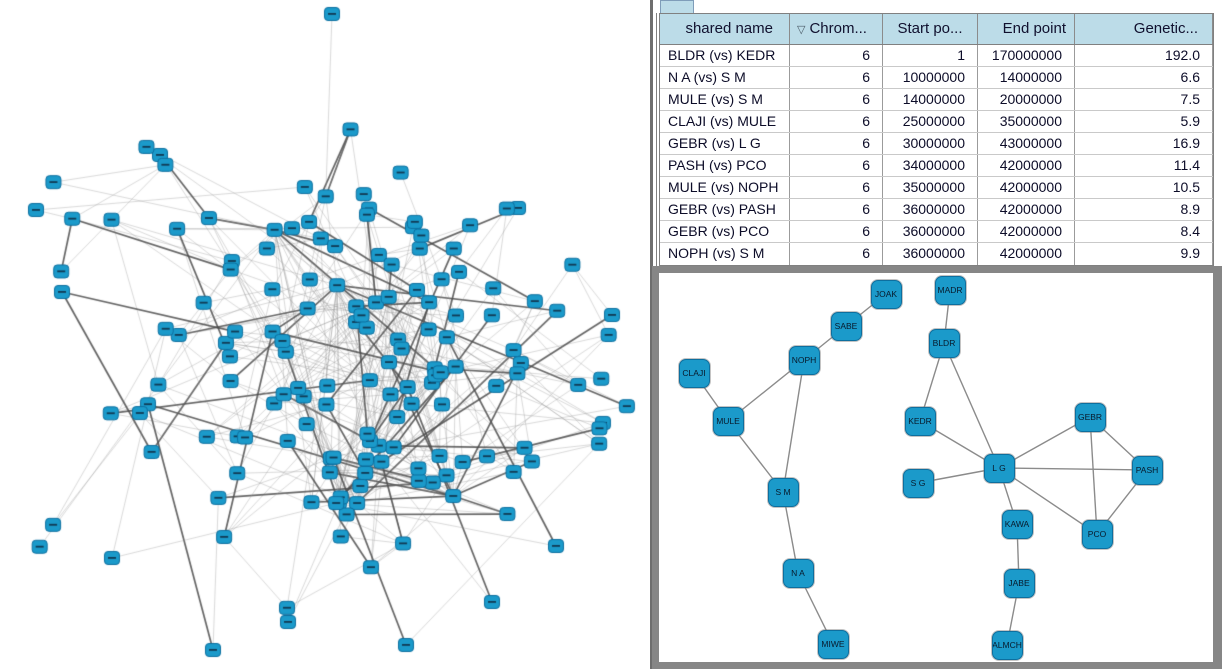 The width and height of the screenshot is (1222, 669). I want to click on table-row: MULE (vs) NOPH 6 35000000 42000000 10.5, so click(936, 188).